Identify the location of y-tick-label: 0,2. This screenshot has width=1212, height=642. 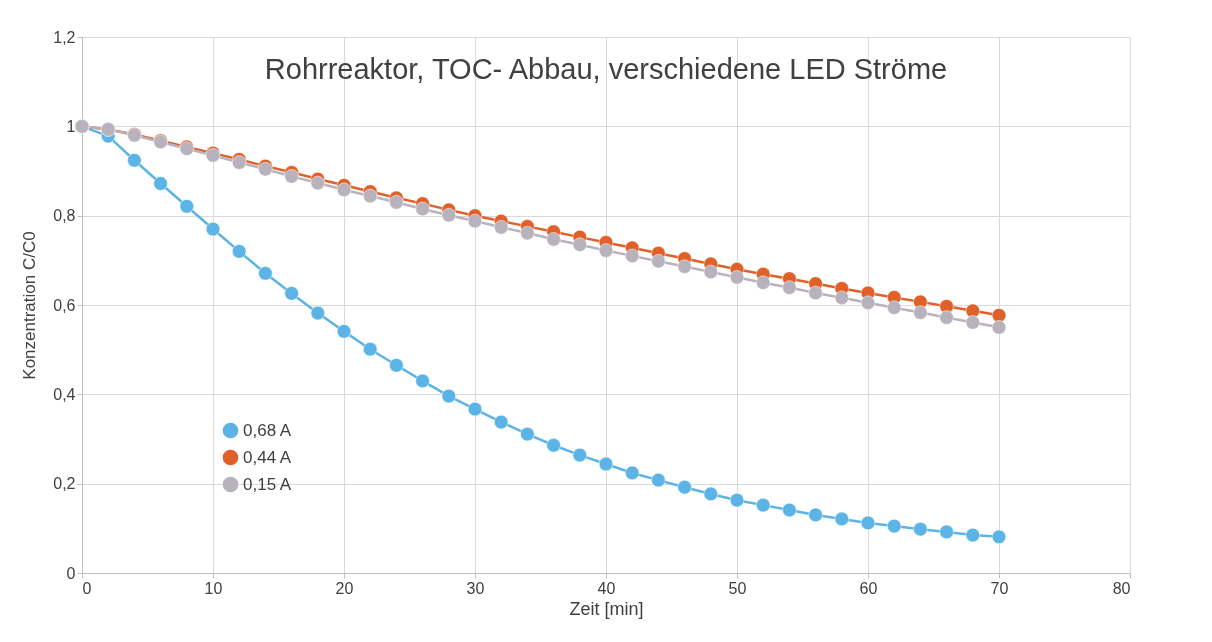
(64, 484).